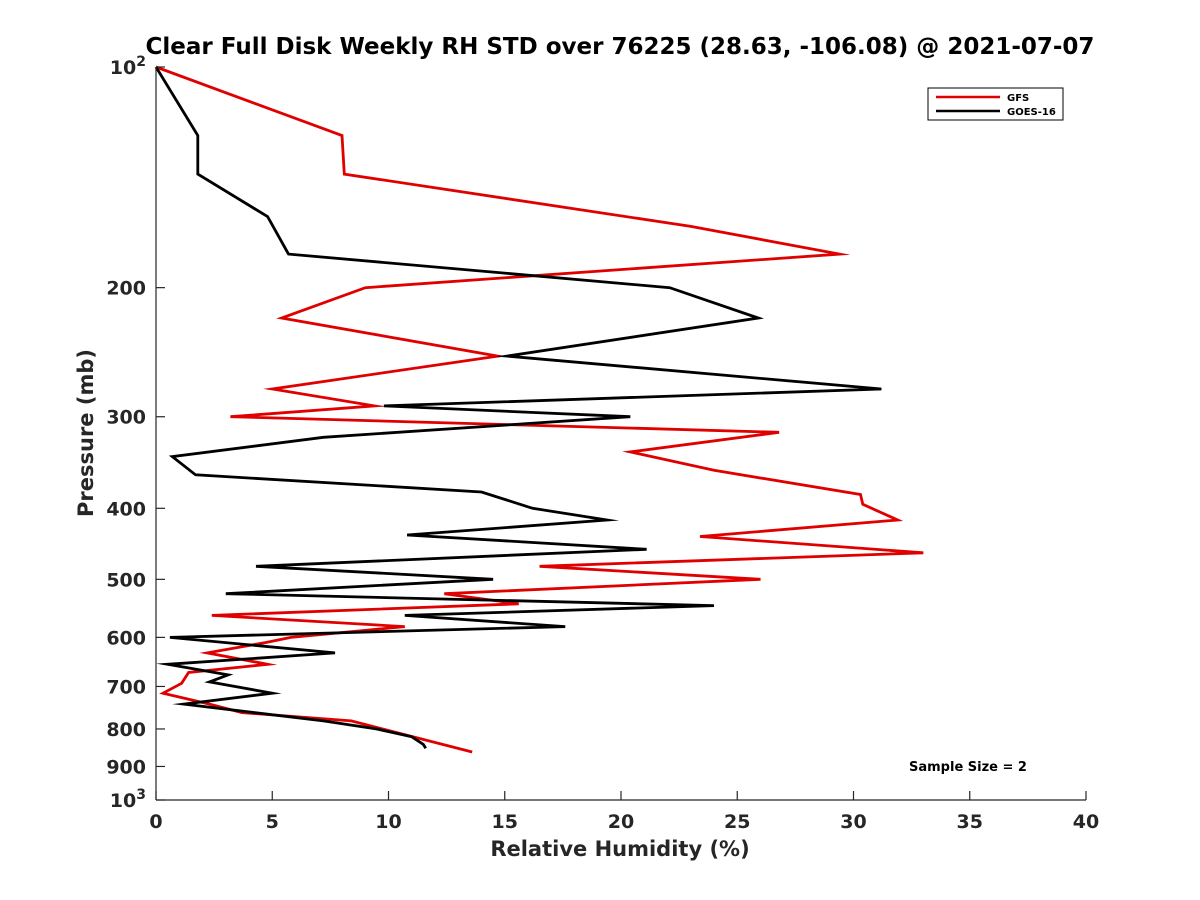 This screenshot has height=900, width=1200. What do you see at coordinates (135, 433) in the screenshot?
I see `y-ticks: 10² 200 300 400 500 600 700 800 900 10³` at bounding box center [135, 433].